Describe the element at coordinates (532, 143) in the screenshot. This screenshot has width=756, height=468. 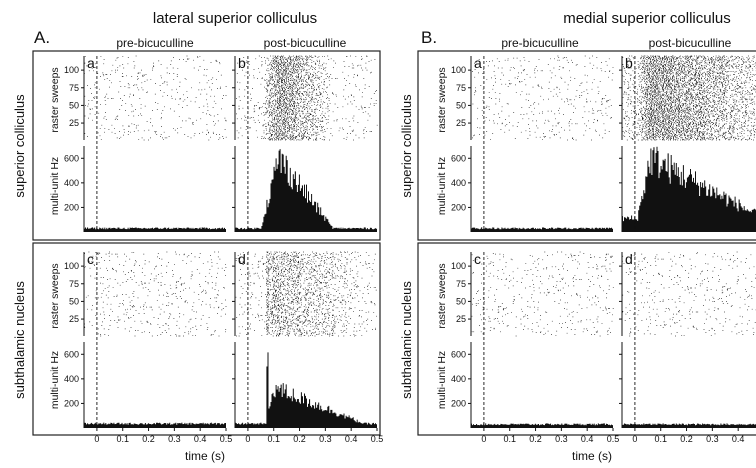
I see `panel-b-a: a 25 50 75 100 200 400 600` at that location.